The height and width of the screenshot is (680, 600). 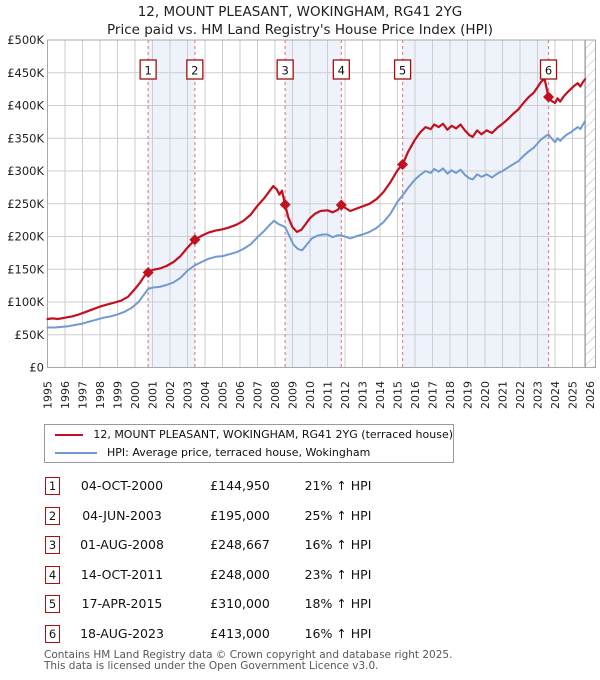 I want to click on sale-hpi-diff: 18% ↑ HPI, so click(x=338, y=604).